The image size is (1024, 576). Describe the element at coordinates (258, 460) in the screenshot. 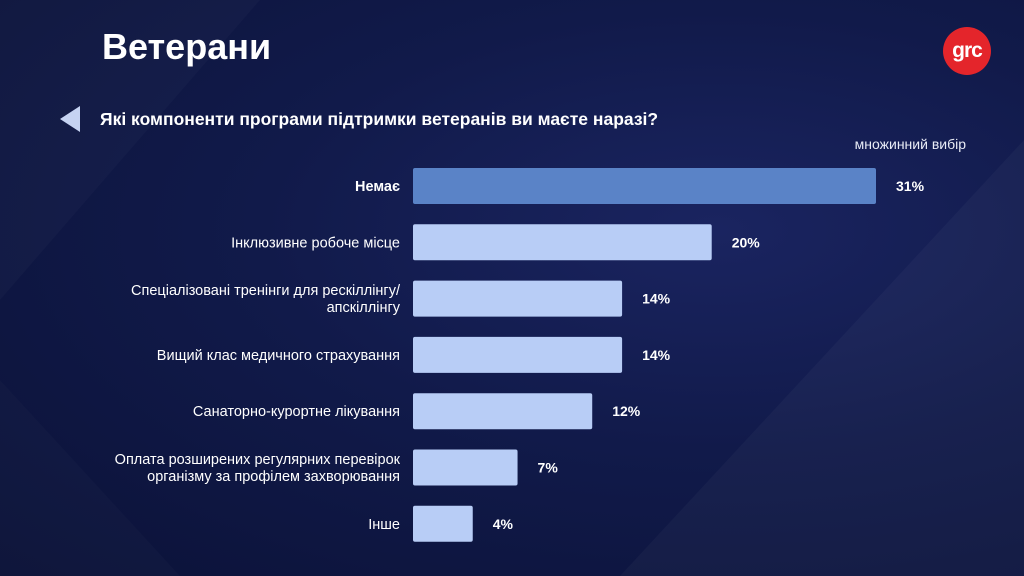

I see `category-label-5-line-0: Оплата розширених регулярних перевірок` at that location.